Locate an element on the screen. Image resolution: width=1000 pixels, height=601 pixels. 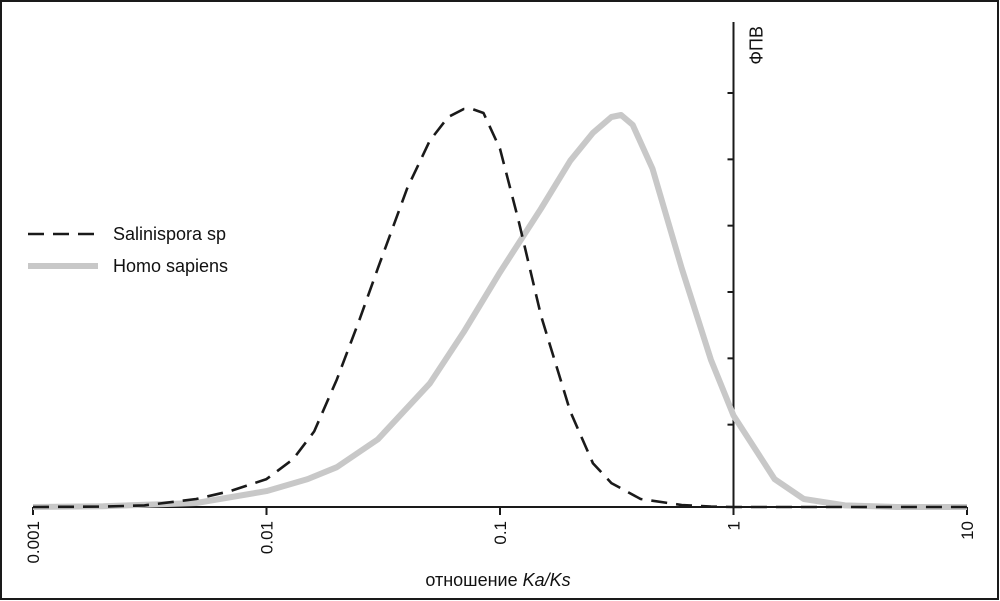
x-tick-label: 10 is located at coordinates (967, 530).